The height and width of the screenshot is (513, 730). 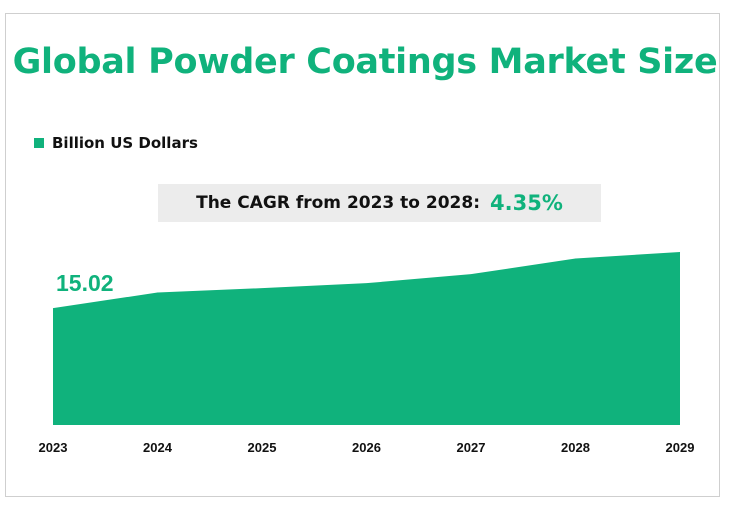 What do you see at coordinates (338, 203) in the screenshot?
I see `cagr-label: The CAGR from 2023 to 2028:` at bounding box center [338, 203].